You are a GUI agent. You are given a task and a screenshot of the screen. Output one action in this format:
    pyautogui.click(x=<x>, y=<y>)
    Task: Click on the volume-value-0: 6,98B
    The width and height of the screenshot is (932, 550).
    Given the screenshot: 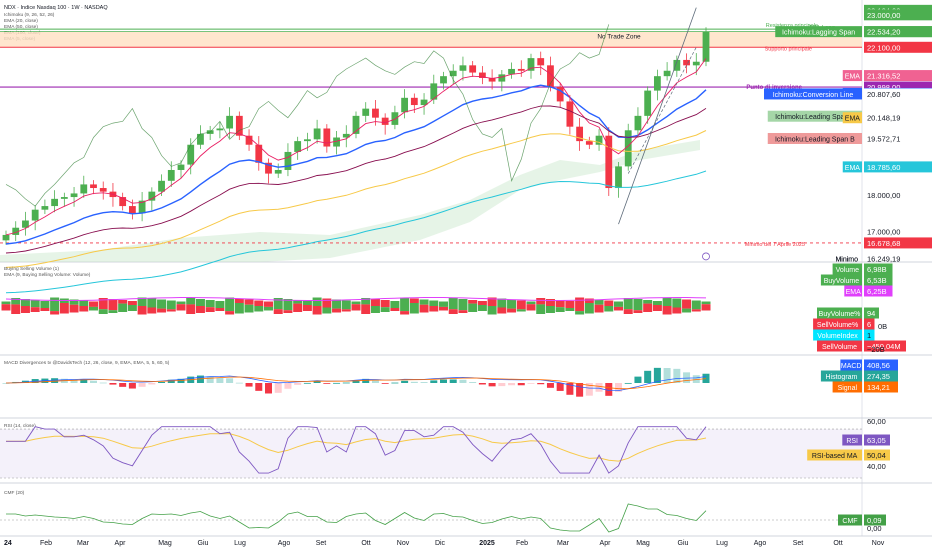 What is the action you would take?
    pyautogui.click(x=877, y=269)
    